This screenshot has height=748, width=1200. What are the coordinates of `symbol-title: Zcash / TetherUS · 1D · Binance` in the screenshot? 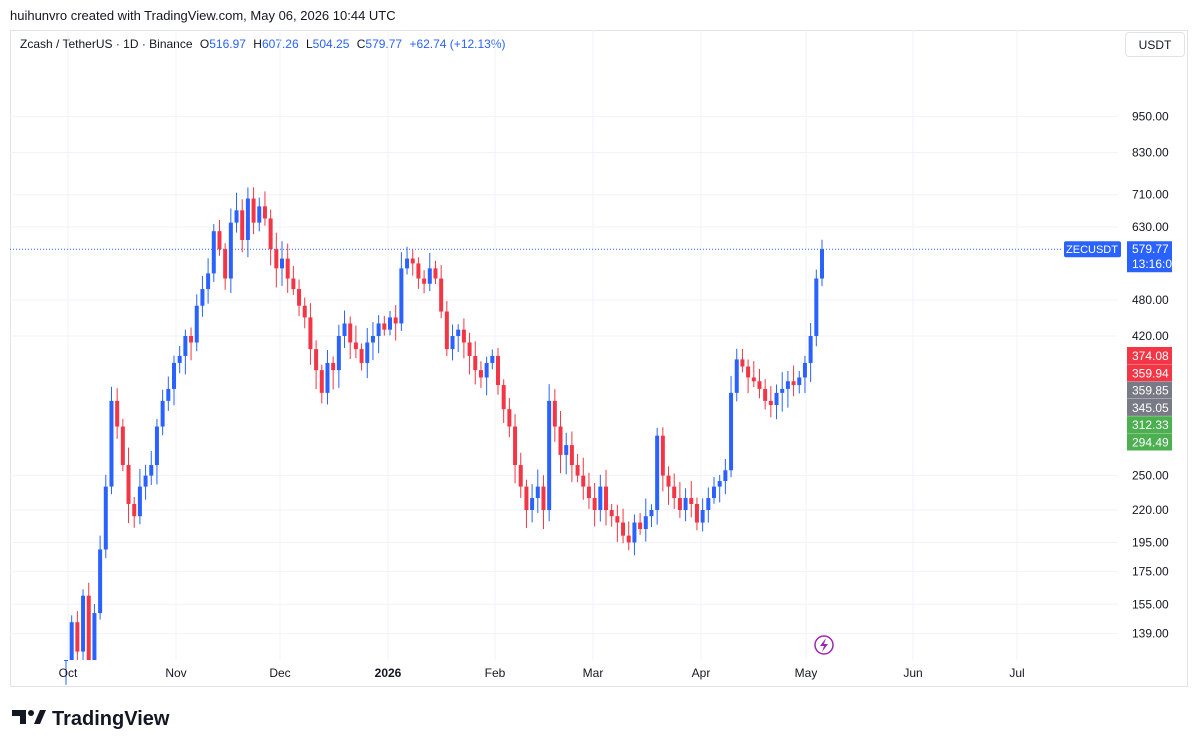 It's located at (106, 44).